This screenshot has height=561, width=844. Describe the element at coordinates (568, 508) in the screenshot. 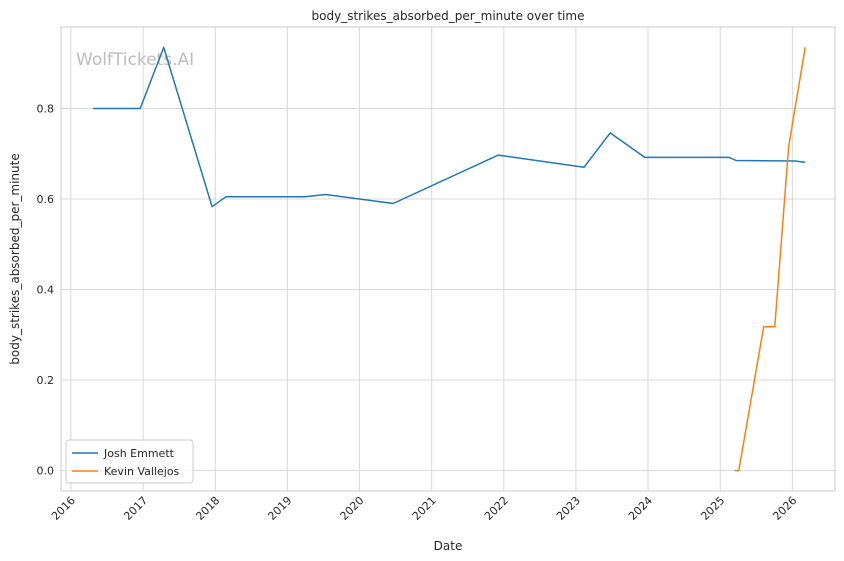

I see `x-tick-label: 2023` at that location.